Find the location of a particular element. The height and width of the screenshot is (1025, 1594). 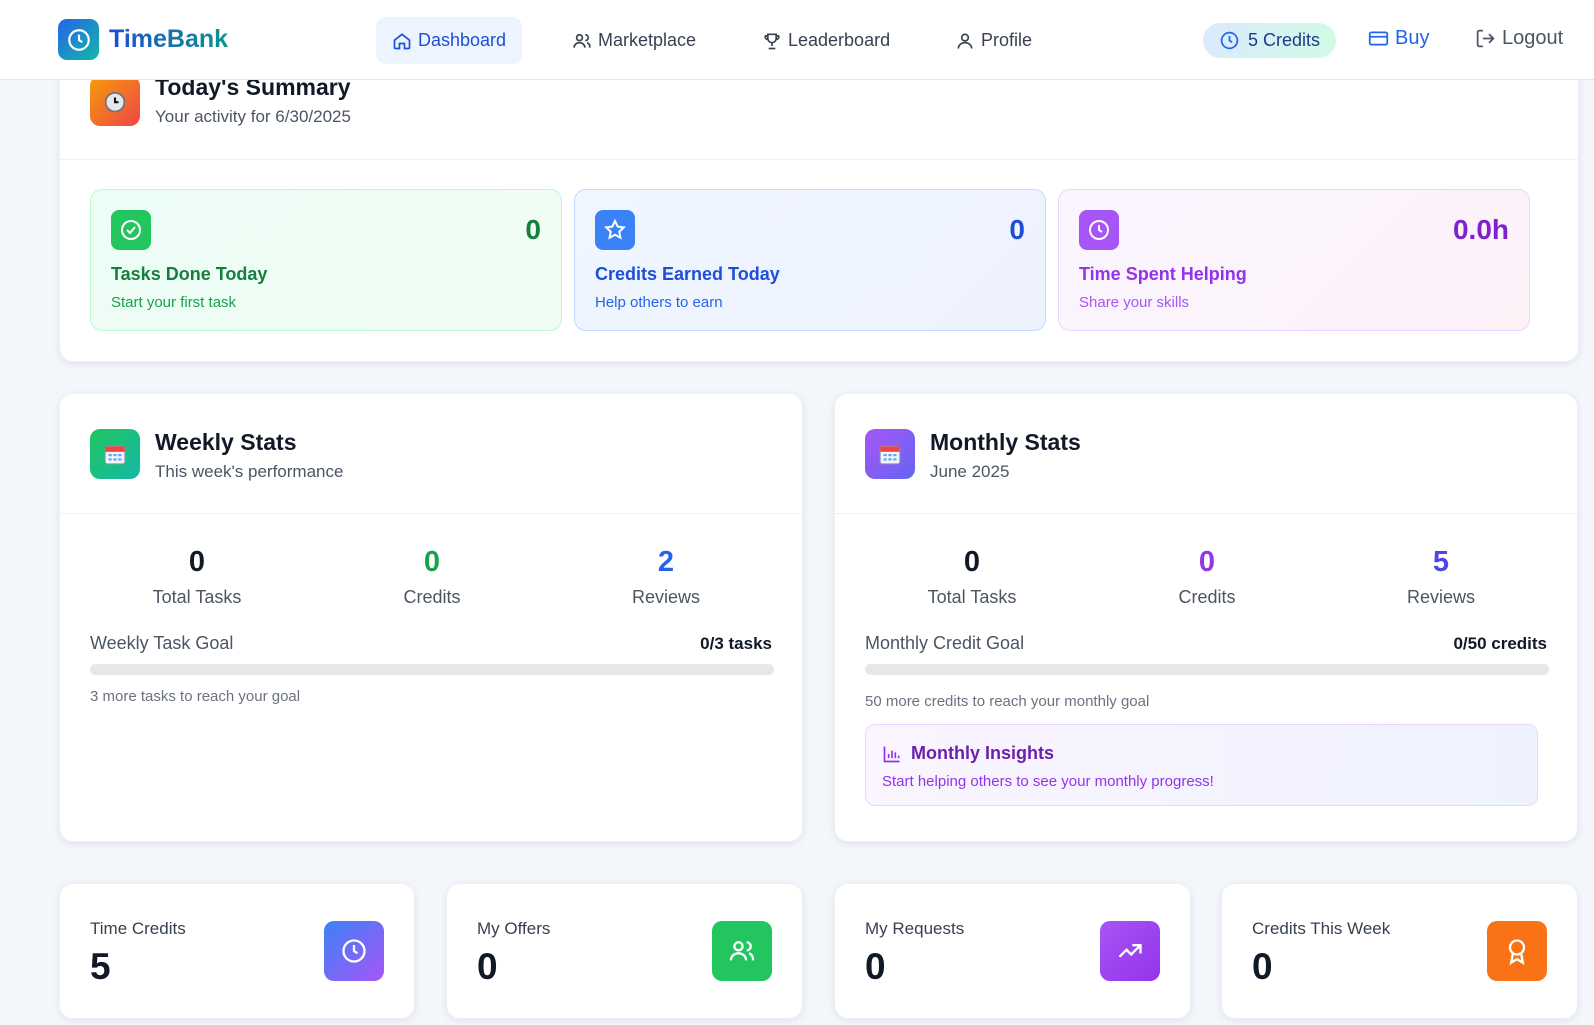

weekly-title: Weekly Stats is located at coordinates (226, 442).